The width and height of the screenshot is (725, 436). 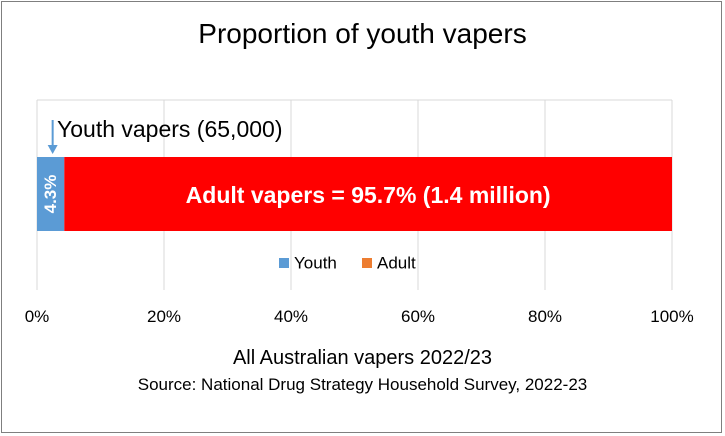 I want to click on legend-label-adult: Adult, so click(x=396, y=263).